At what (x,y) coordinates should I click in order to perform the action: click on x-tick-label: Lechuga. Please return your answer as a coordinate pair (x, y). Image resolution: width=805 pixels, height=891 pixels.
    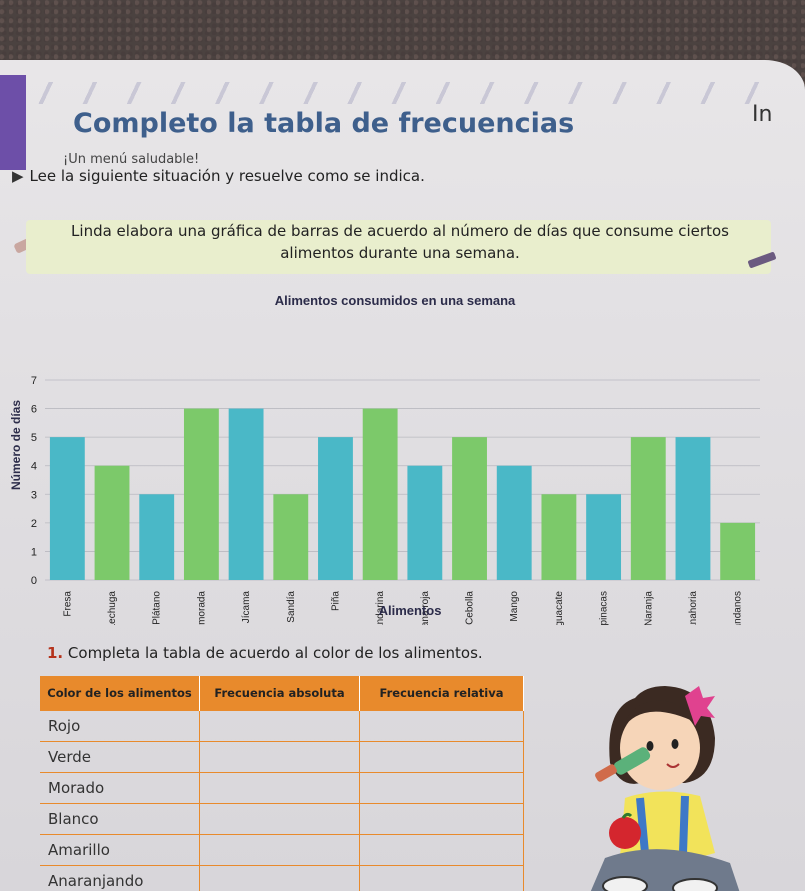
    Looking at the image, I should click on (112, 608).